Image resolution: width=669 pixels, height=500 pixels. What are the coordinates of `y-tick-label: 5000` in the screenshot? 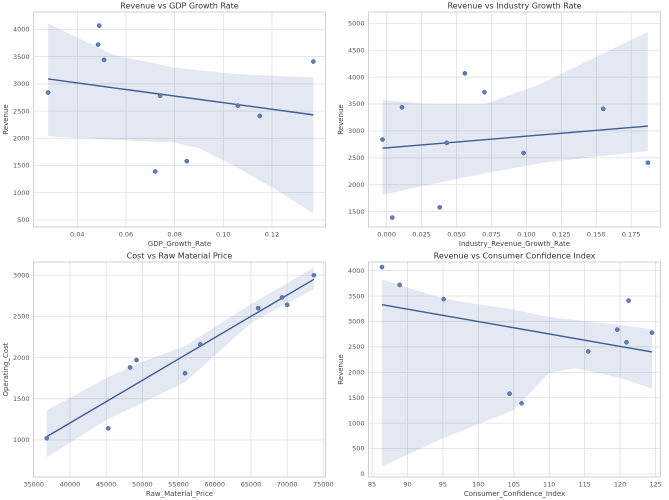 It's located at (355, 24).